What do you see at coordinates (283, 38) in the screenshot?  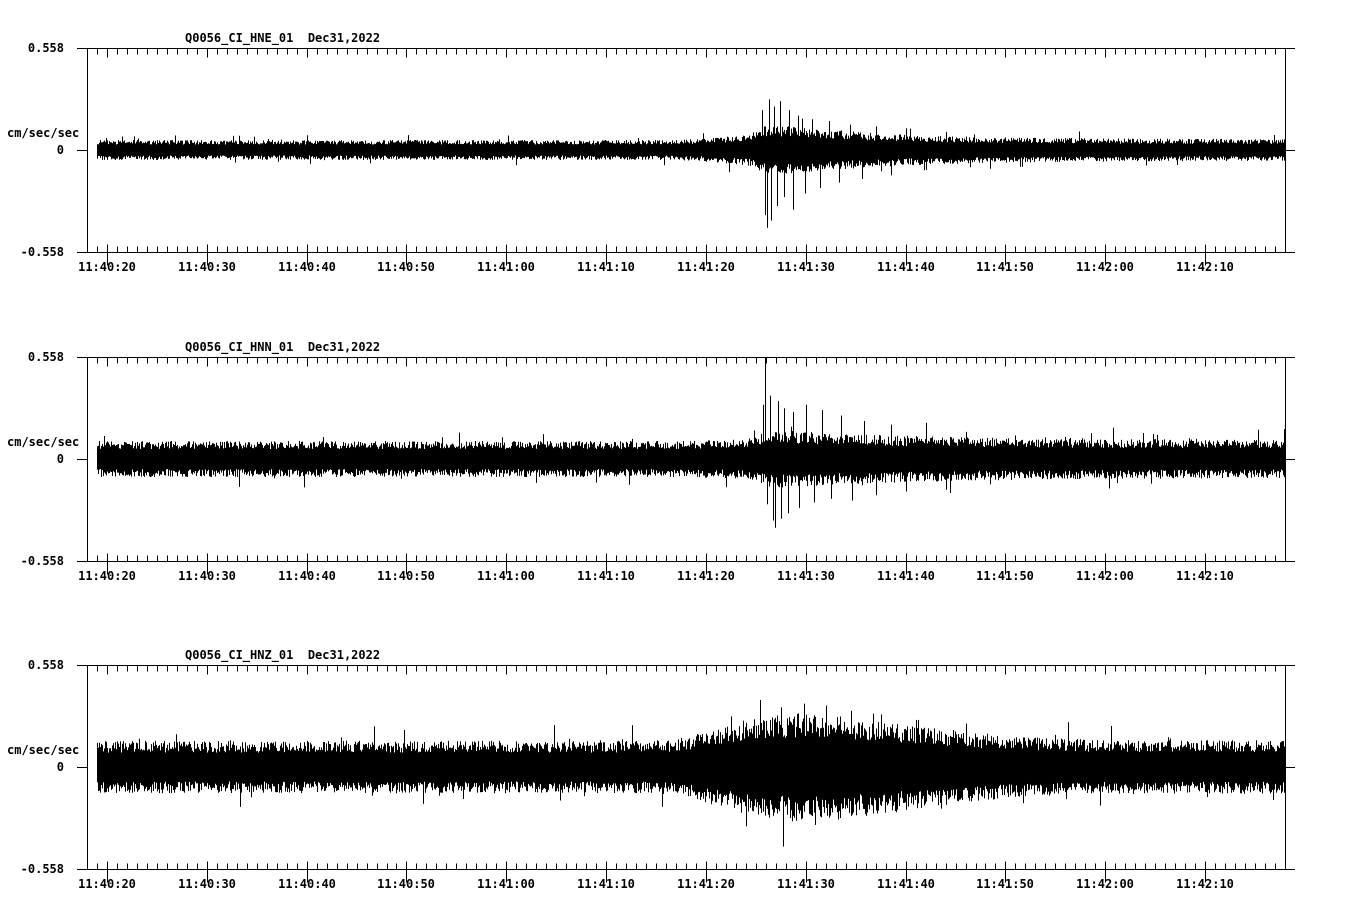 I see `panel-title: Q0056_CI_HNE_01 Dec31,2022` at bounding box center [283, 38].